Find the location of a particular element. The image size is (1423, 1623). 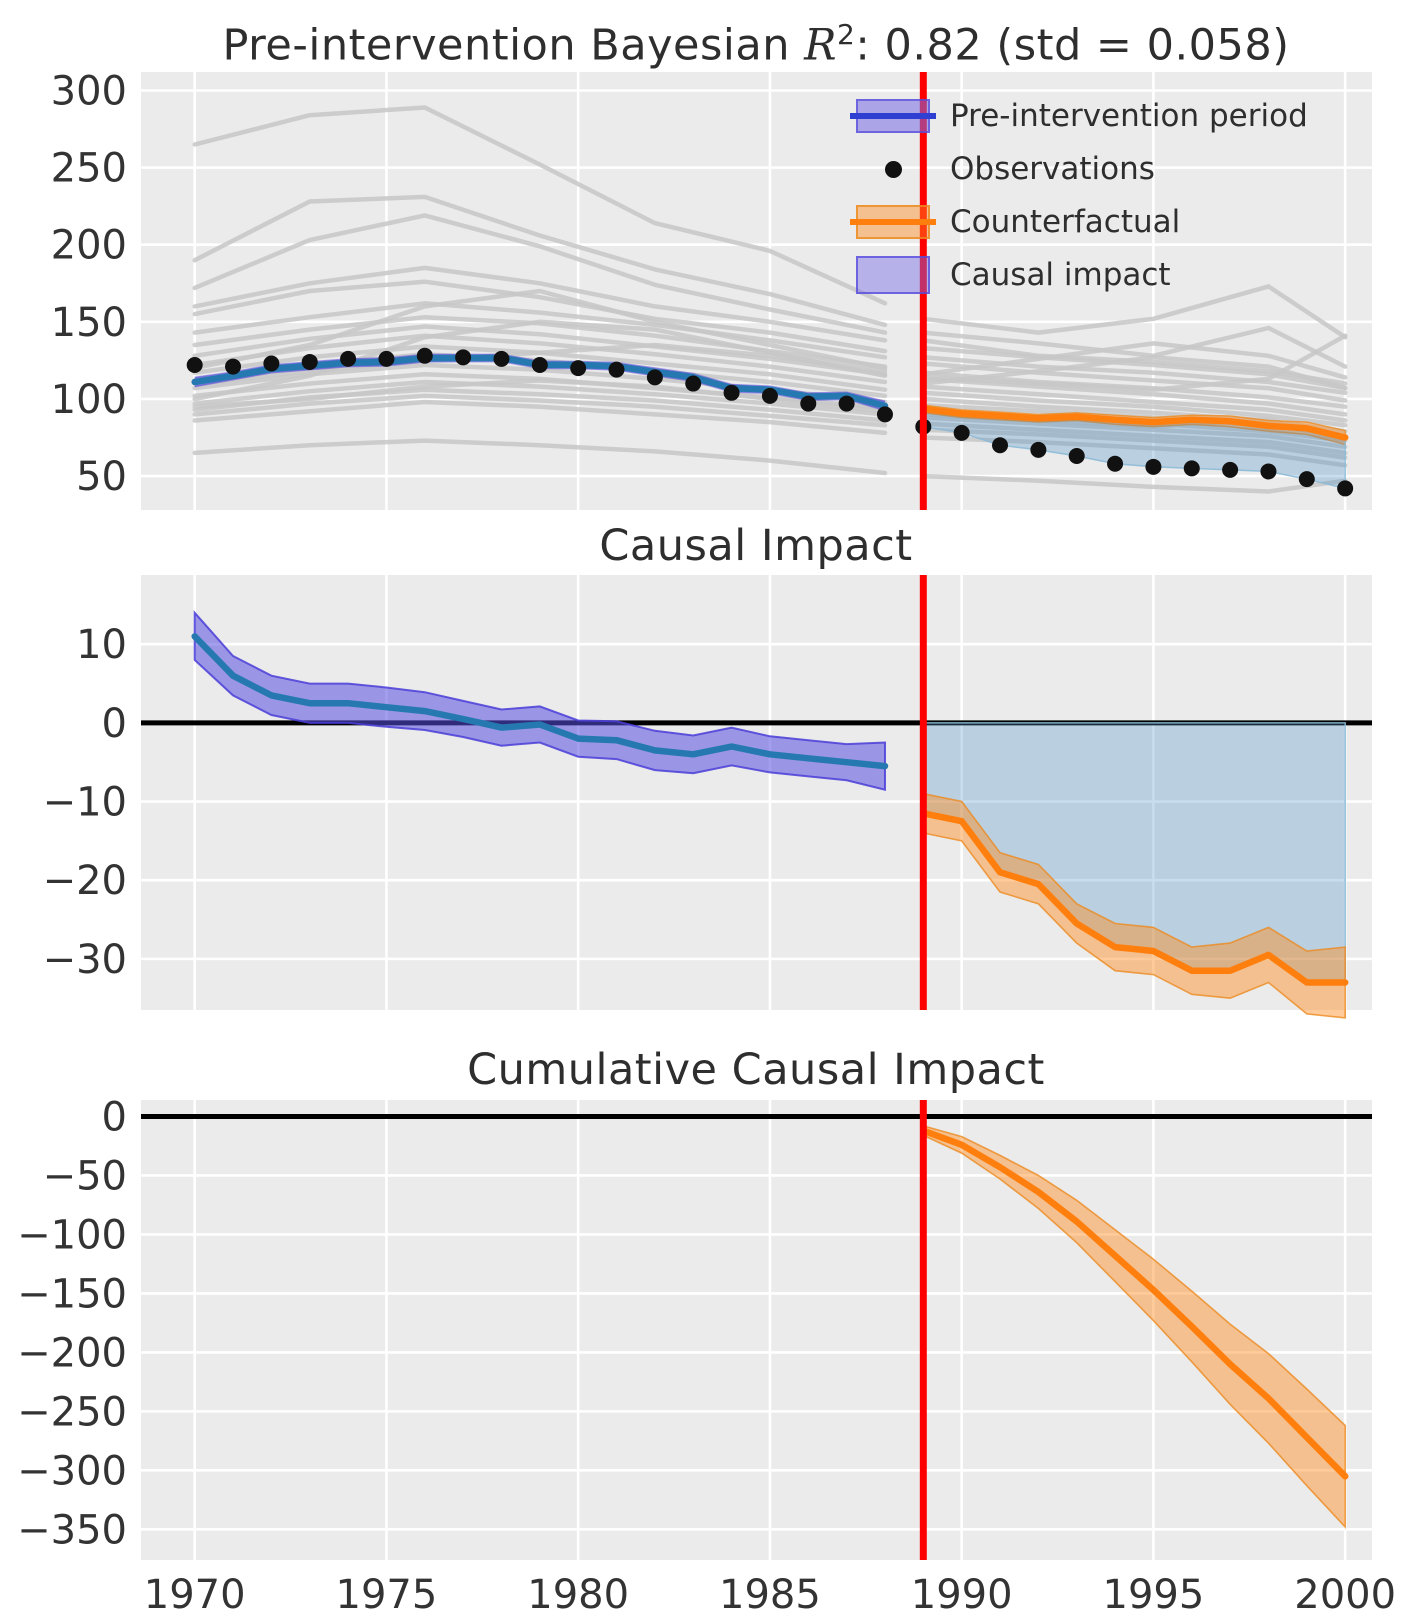

cumulative-band is located at coordinates (1134, 1327).